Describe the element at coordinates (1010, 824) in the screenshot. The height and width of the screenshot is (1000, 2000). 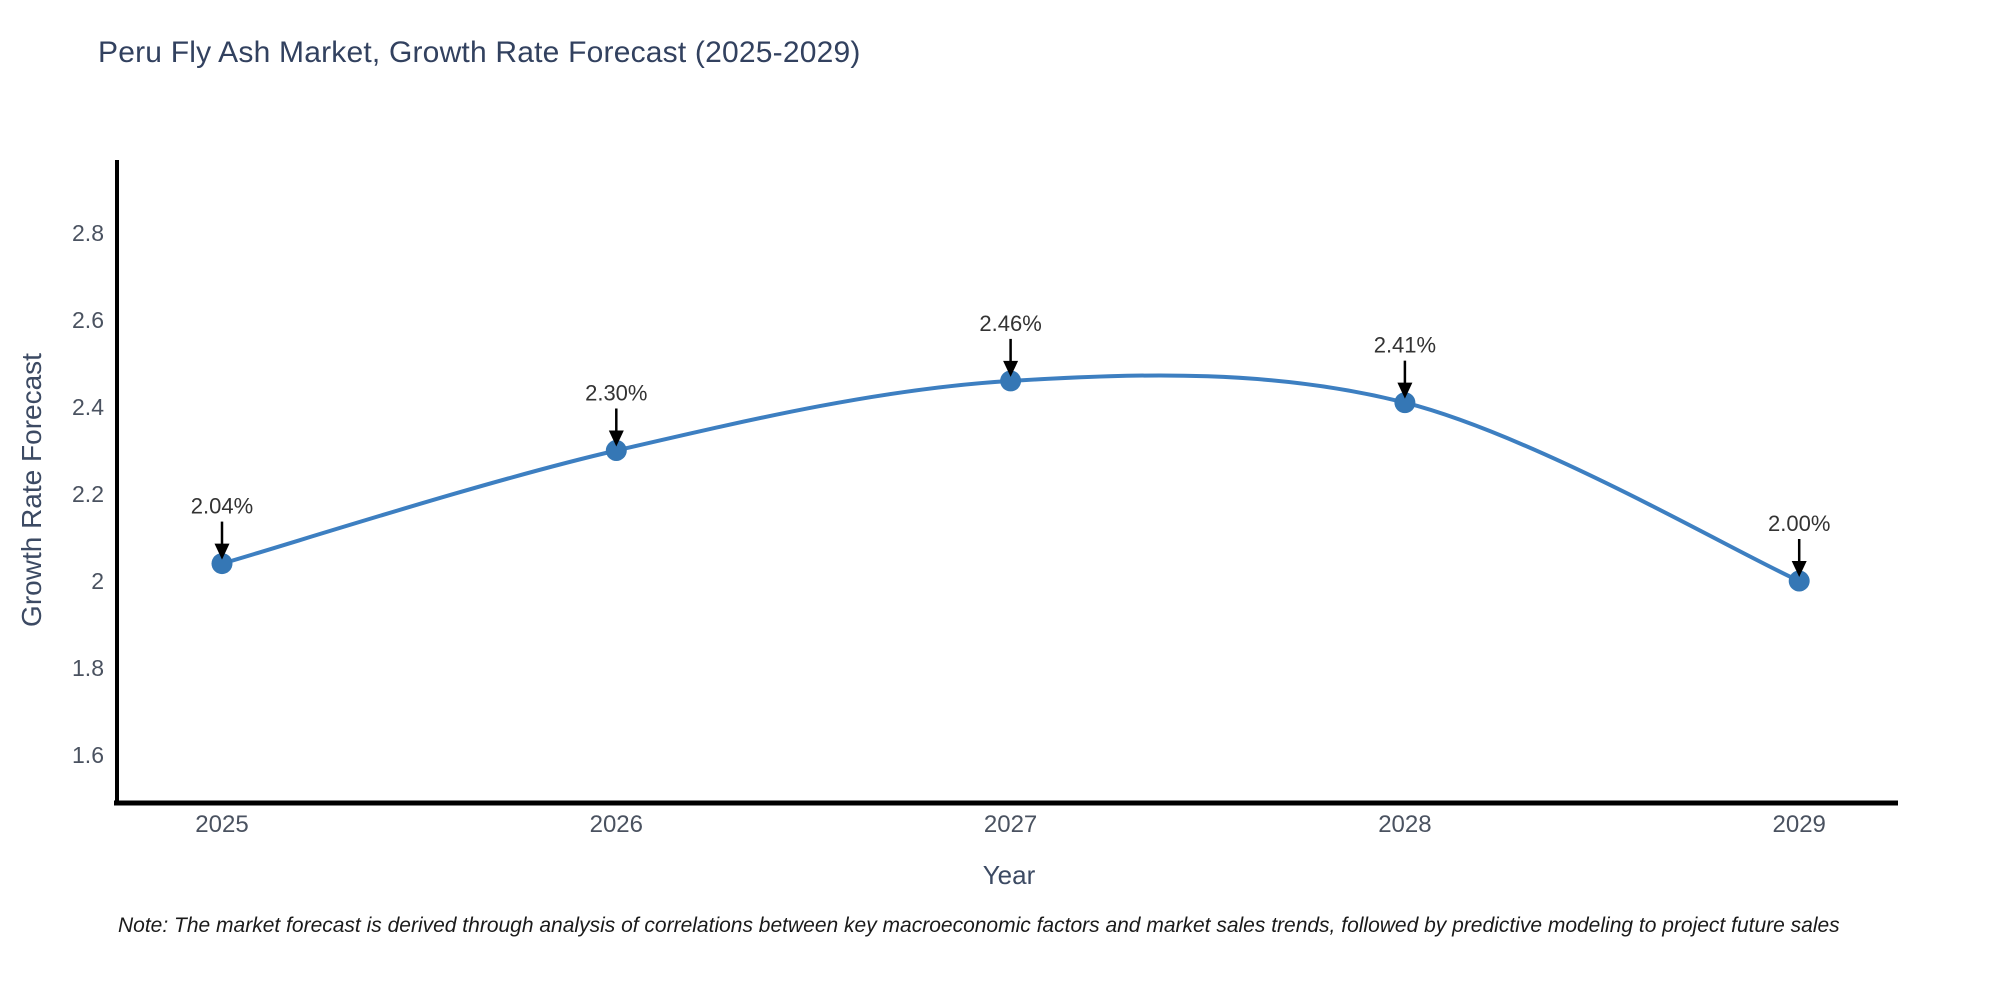
I see `x-tick-label: 2027` at that location.